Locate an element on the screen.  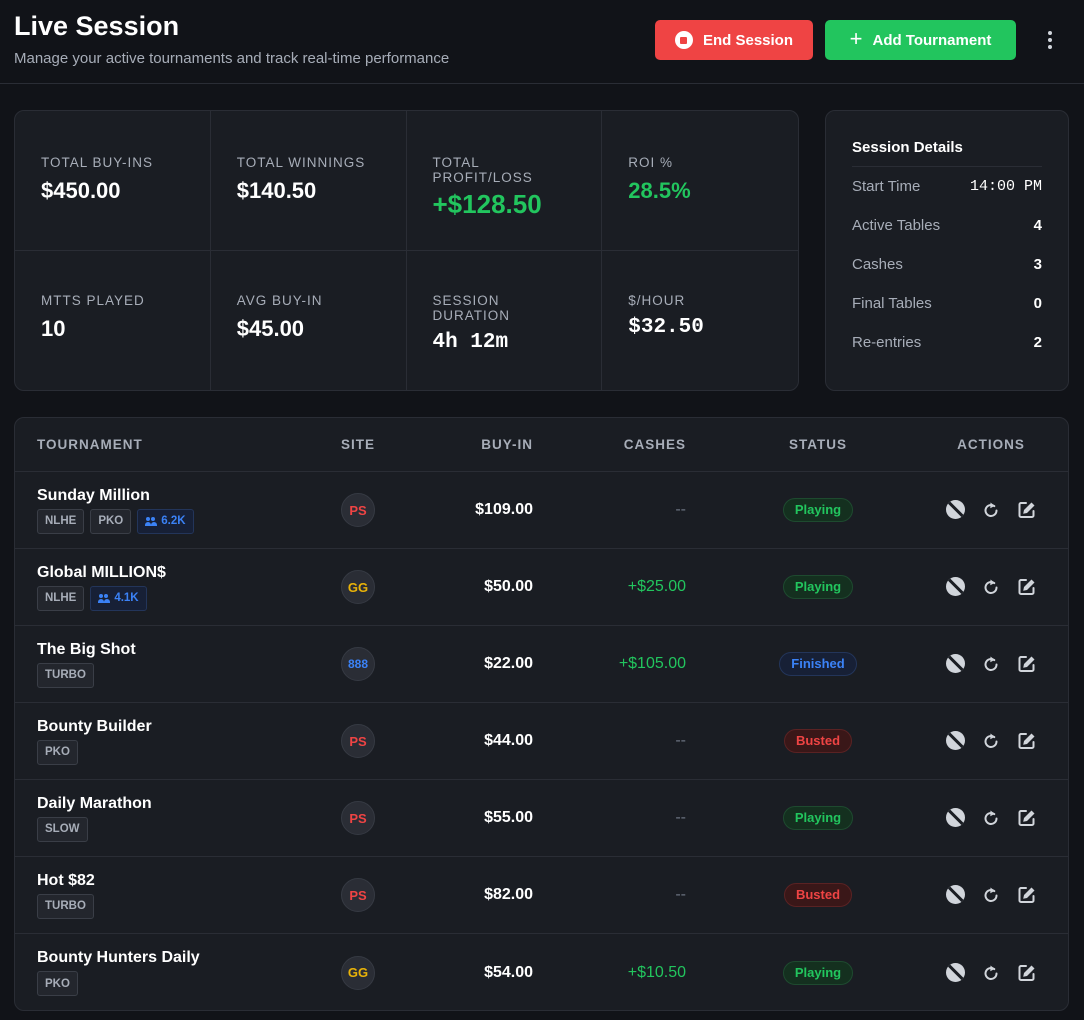
stat-roi: ROI % 28.5% is located at coordinates (700, 181).